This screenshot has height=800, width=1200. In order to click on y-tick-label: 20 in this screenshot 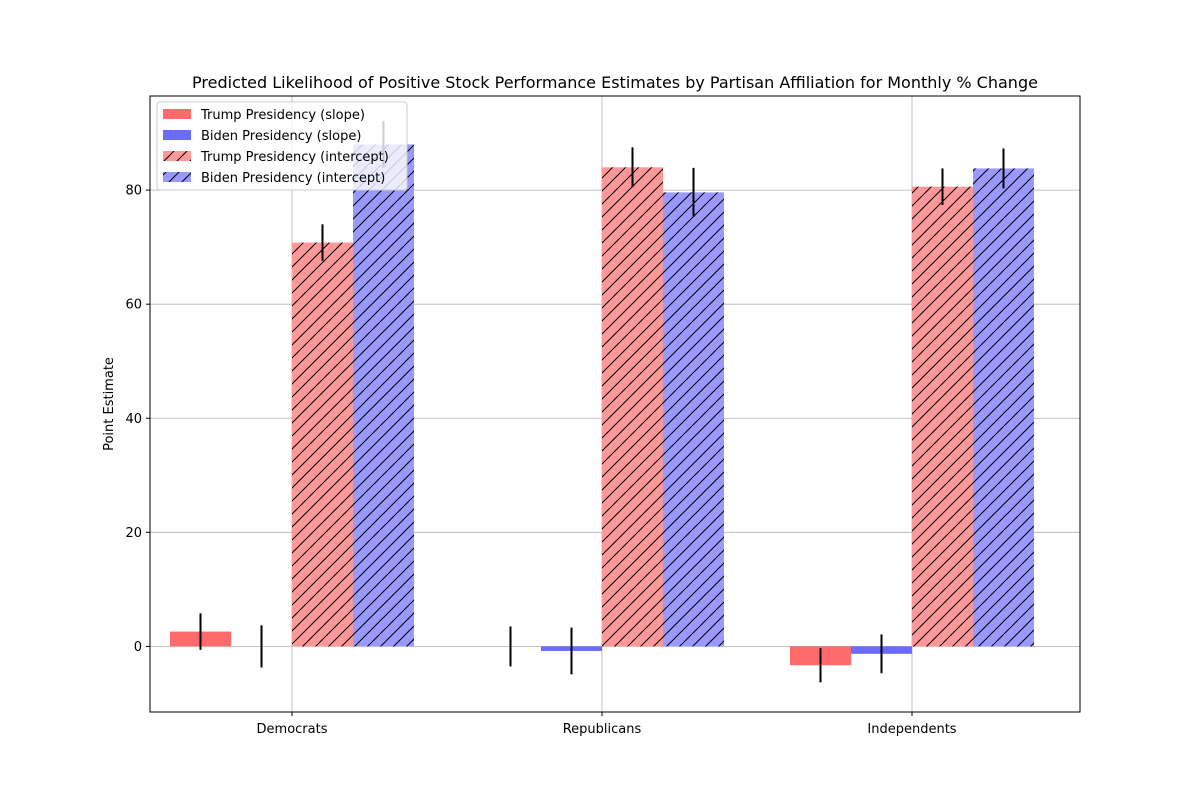, I will do `click(133, 533)`.